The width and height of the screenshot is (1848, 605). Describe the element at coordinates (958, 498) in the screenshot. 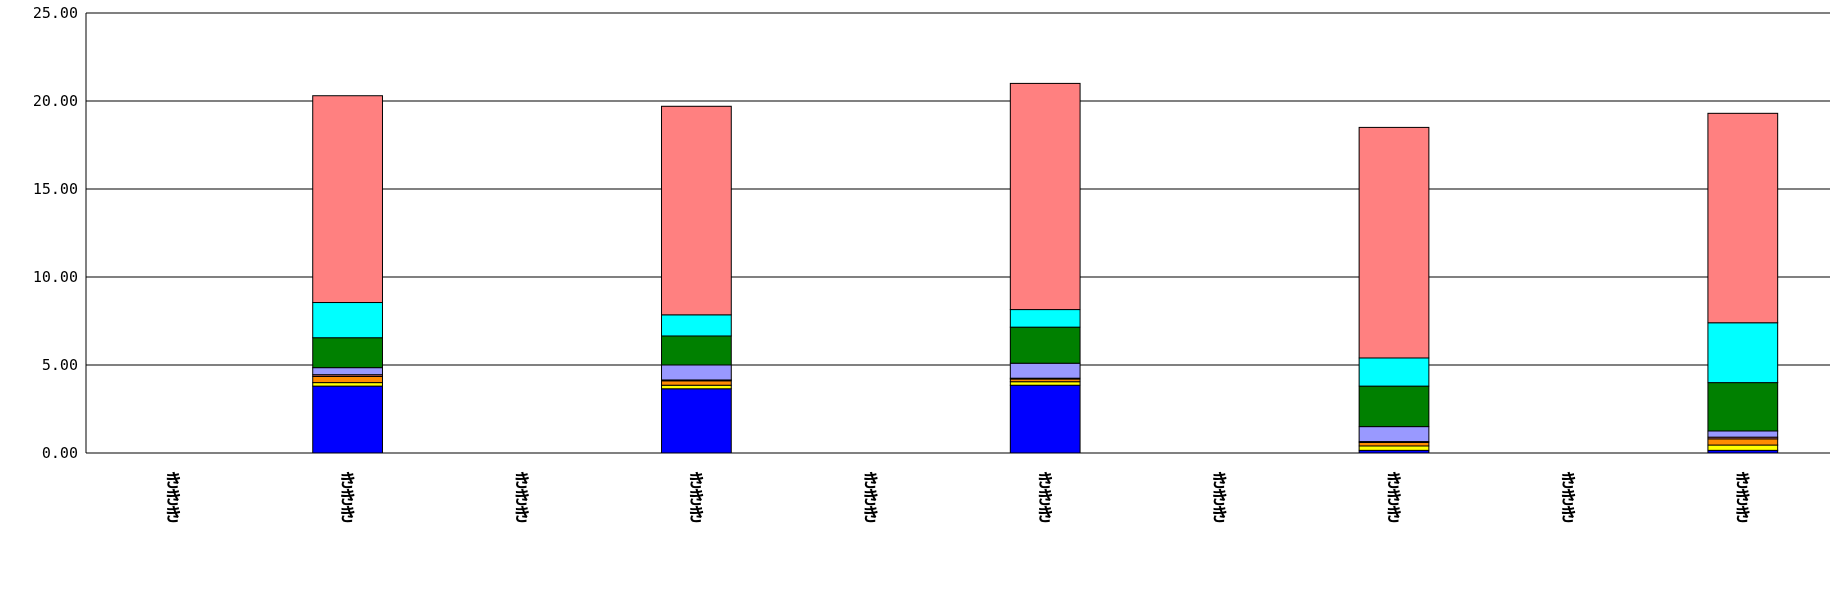

I see `x-axis-category-labels: ききき ききき ききき ききき ききき ききき ききき ききき ききき ききき` at that location.